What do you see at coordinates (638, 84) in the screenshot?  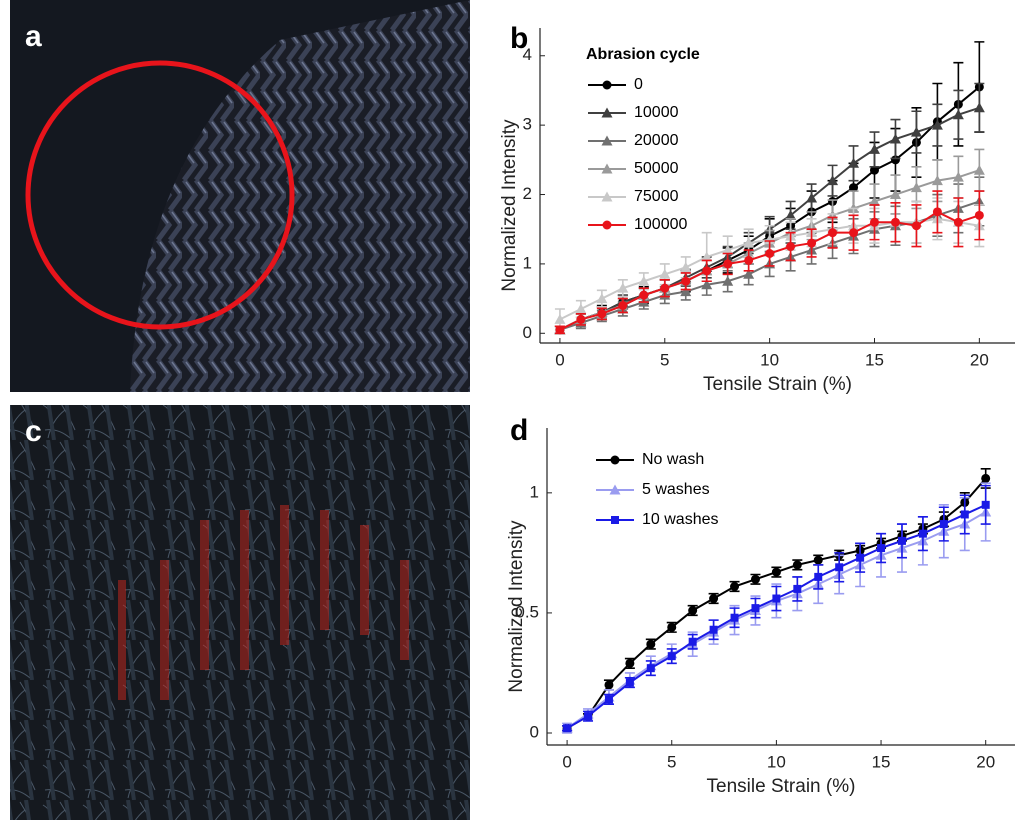 I see `legend-label: 0` at bounding box center [638, 84].